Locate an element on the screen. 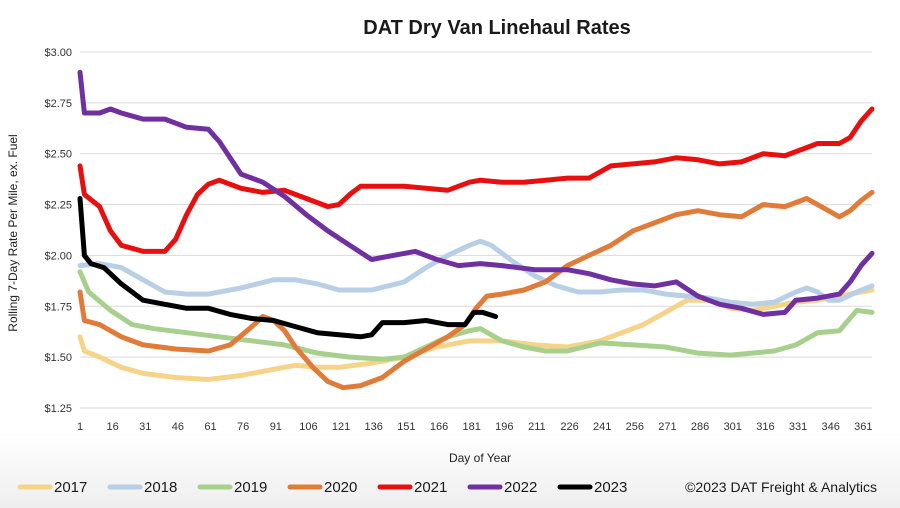  legend-label-2023: 2023 is located at coordinates (610, 487).